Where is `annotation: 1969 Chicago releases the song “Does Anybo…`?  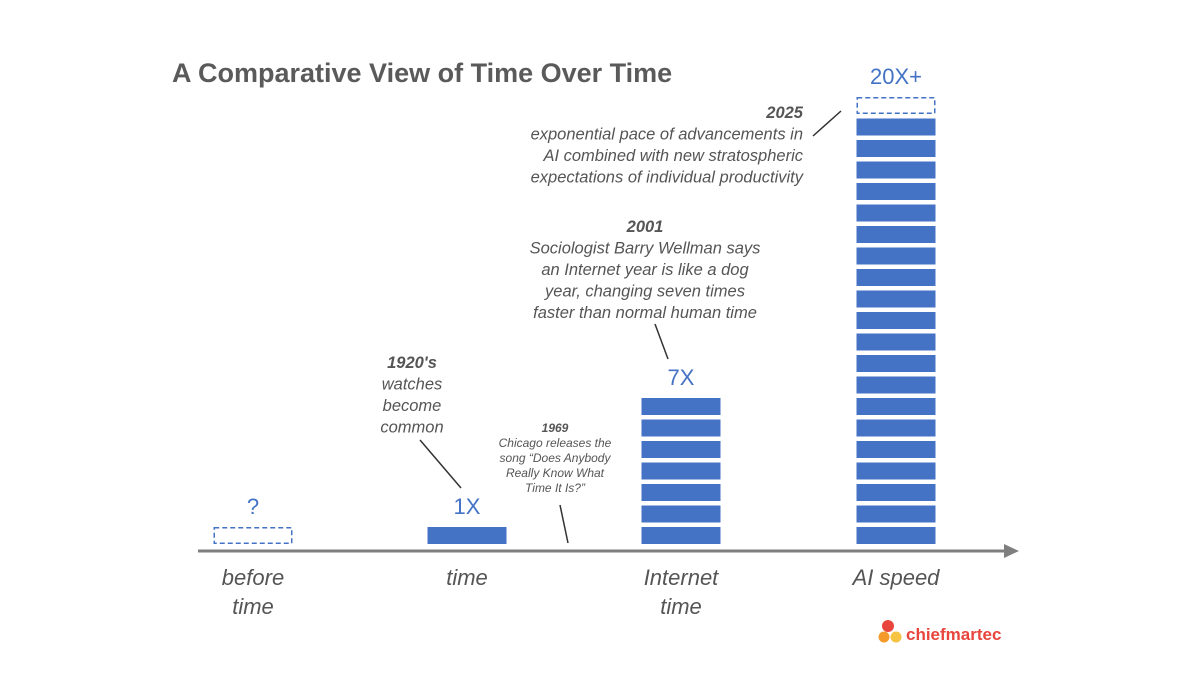
annotation: 1969 Chicago releases the song “Does Anybo… is located at coordinates (555, 458).